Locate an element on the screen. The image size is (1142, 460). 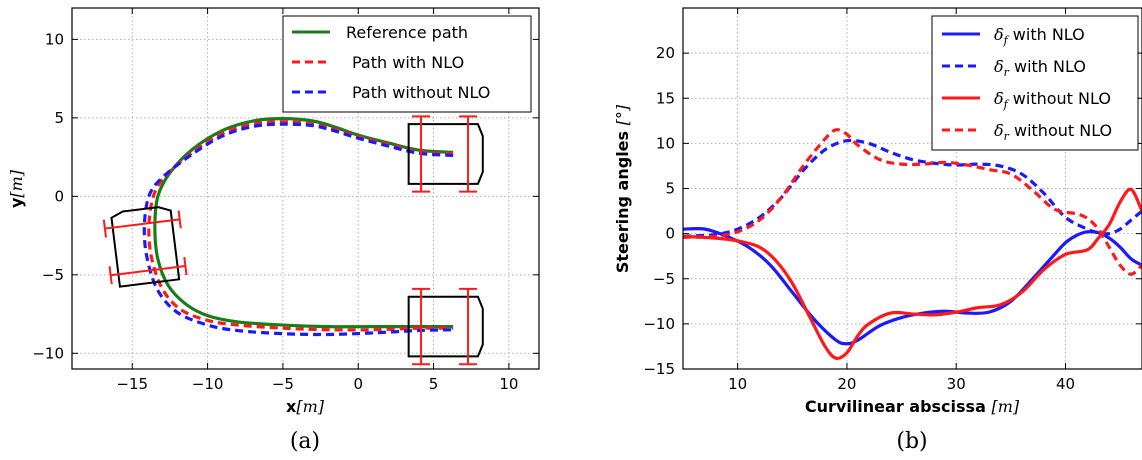
legend-label-df-with: δf with NLO is located at coordinates (1039, 36).